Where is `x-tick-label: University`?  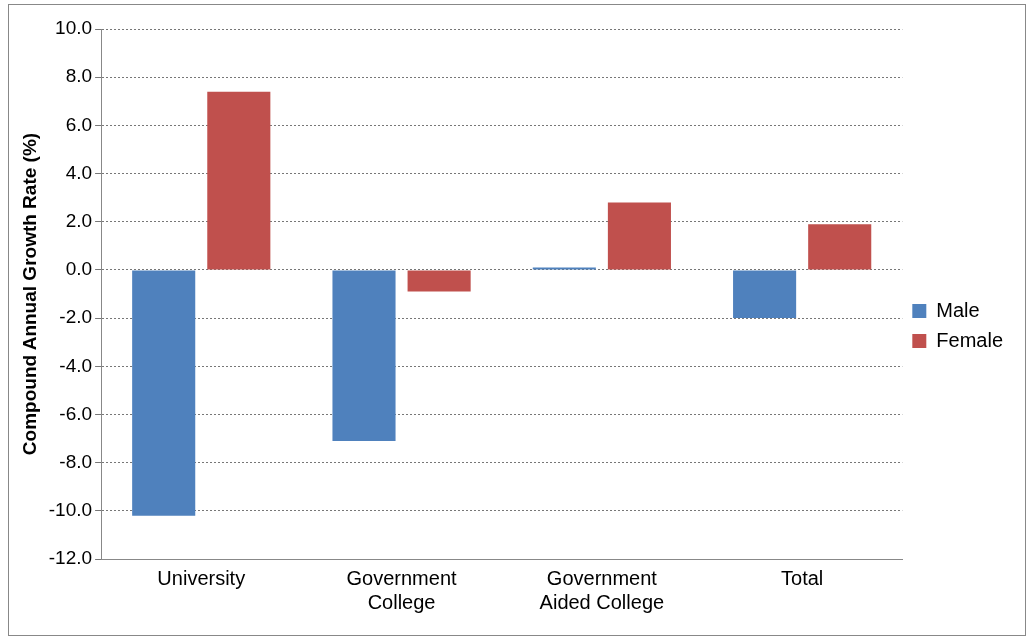 x-tick-label: University is located at coordinates (201, 577).